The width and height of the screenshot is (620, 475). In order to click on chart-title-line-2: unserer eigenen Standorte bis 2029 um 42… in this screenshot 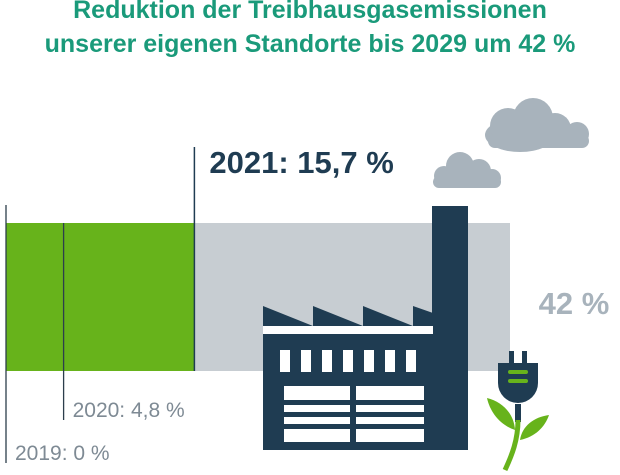, I will do `click(310, 44)`.